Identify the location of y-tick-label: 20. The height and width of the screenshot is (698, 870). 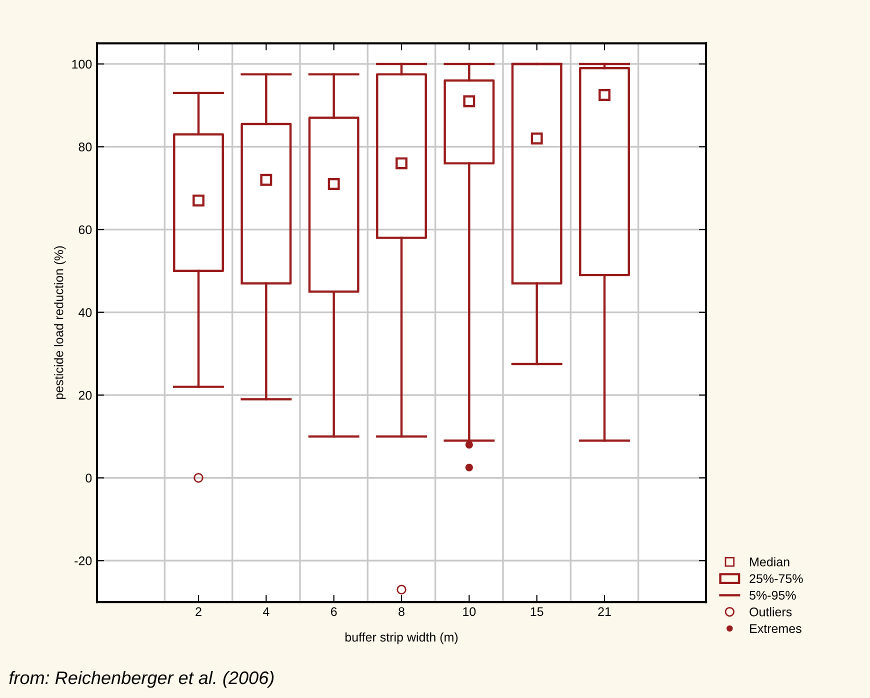
(85, 395).